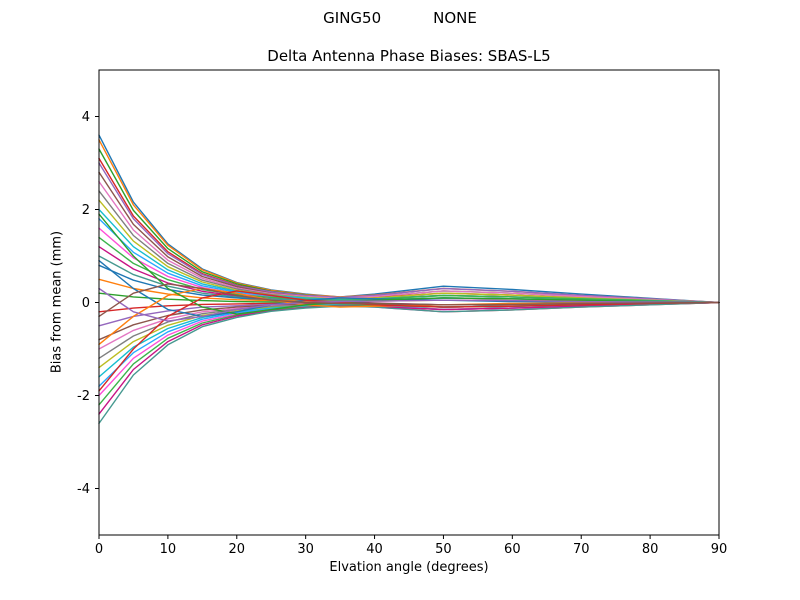 Image resolution: width=800 pixels, height=600 pixels. What do you see at coordinates (352, 18) in the screenshot?
I see `suptitle-station: GING50` at bounding box center [352, 18].